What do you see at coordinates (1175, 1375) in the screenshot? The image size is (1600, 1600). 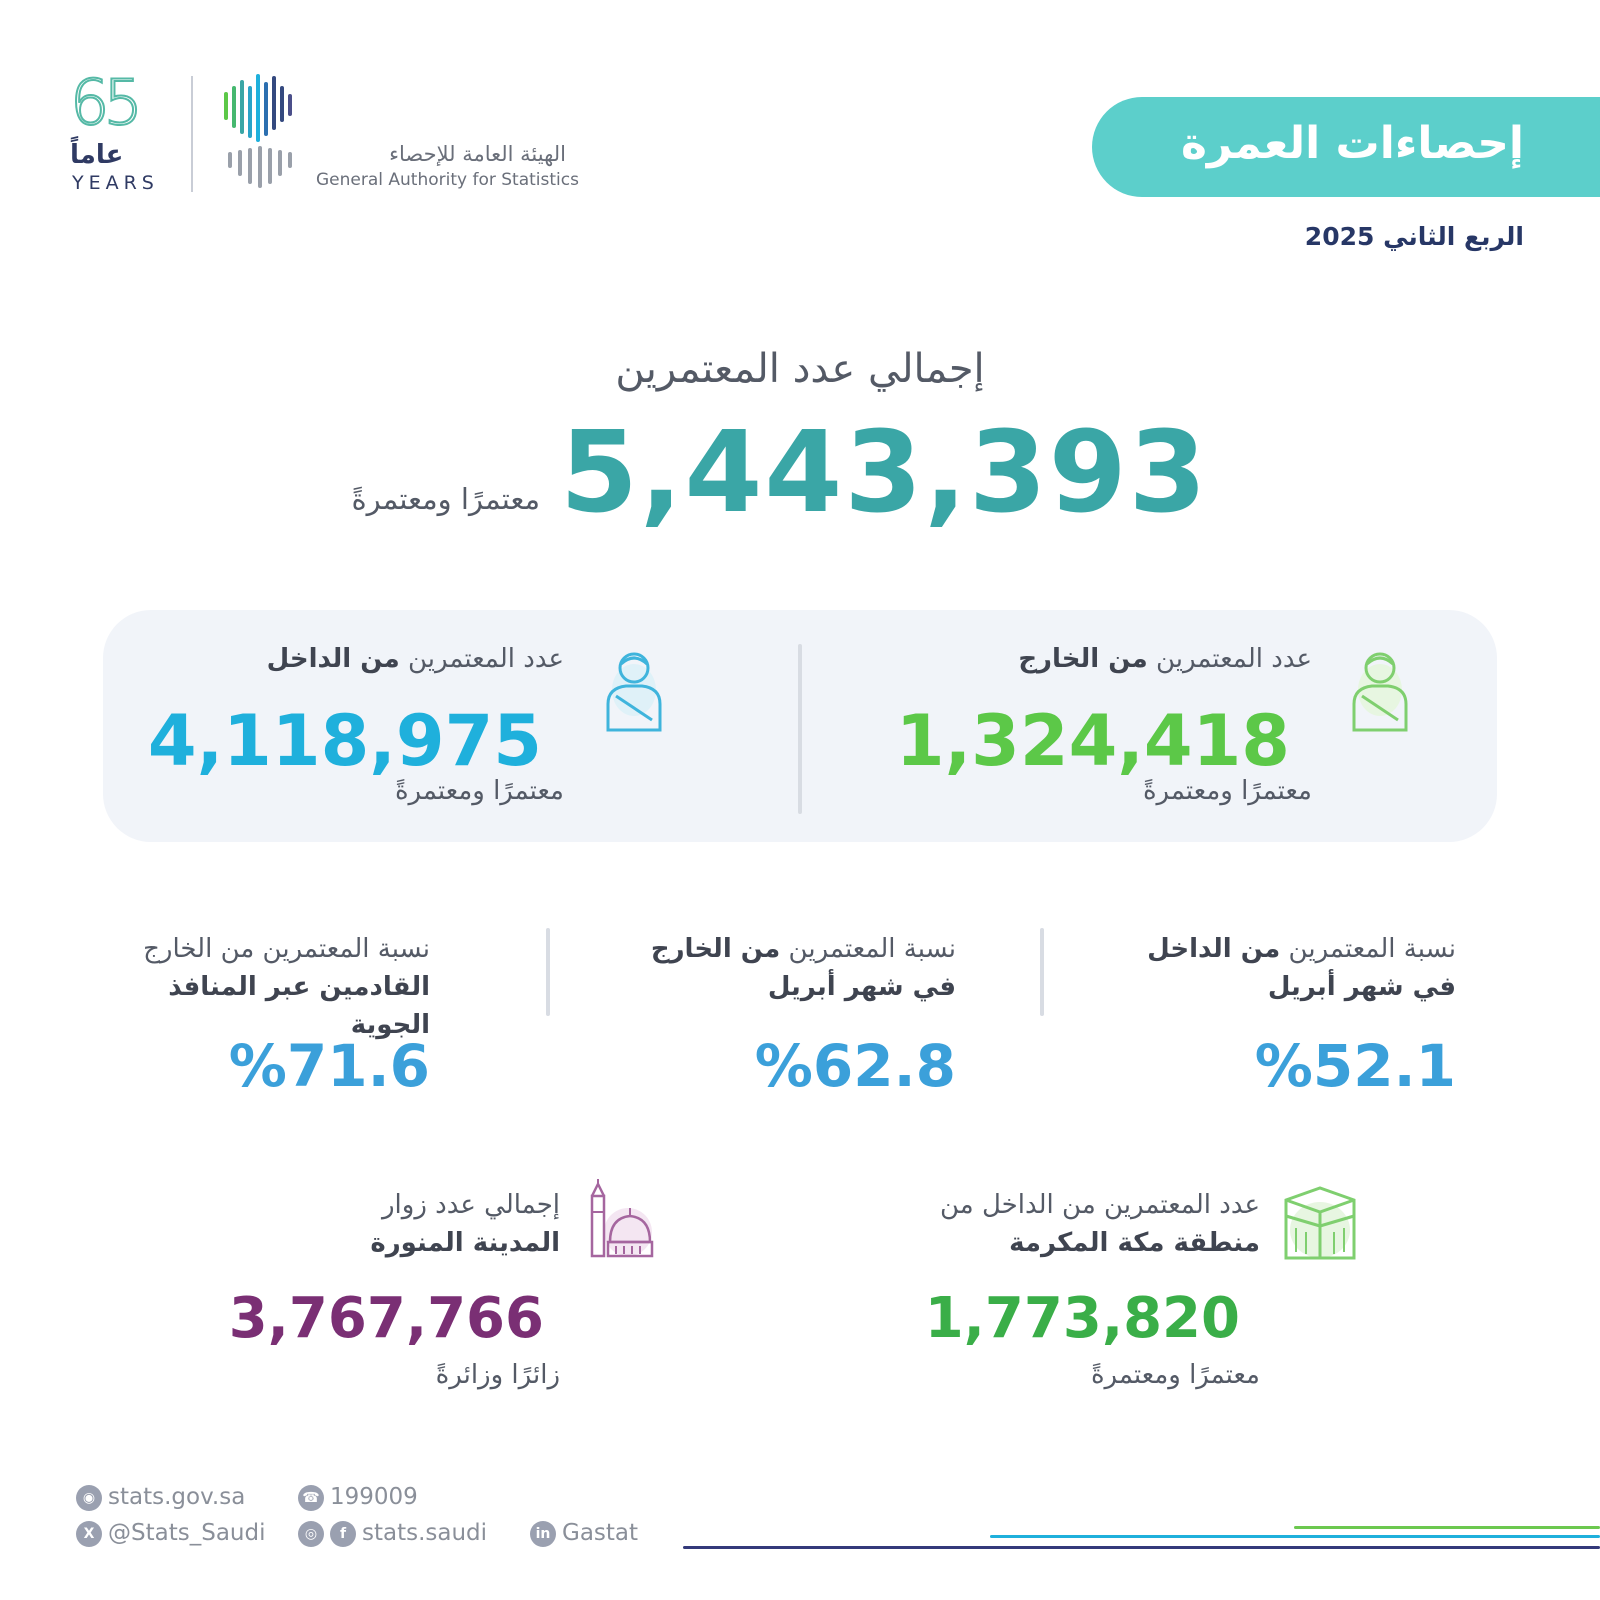 I see `makkah-unit: معتمرًا ومعتمرةً` at bounding box center [1175, 1375].